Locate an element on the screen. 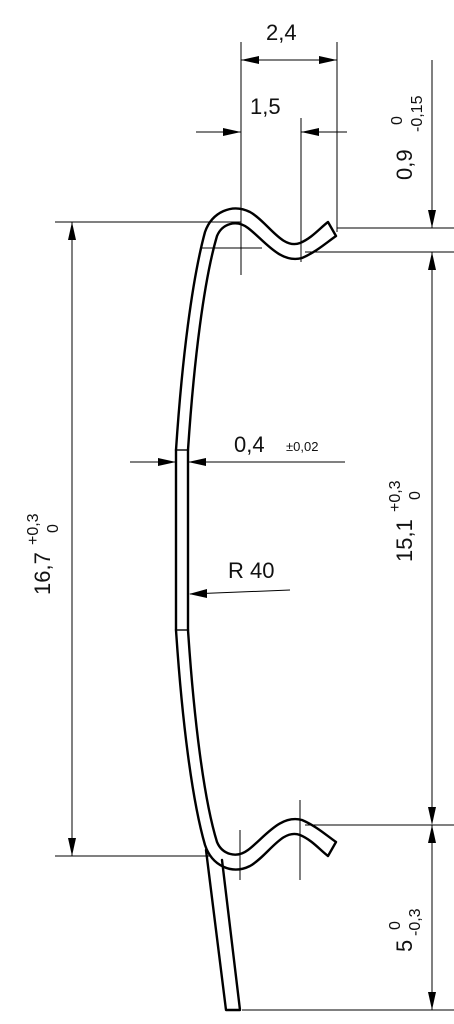  dimension-radius: R 40 is located at coordinates (240, 578).